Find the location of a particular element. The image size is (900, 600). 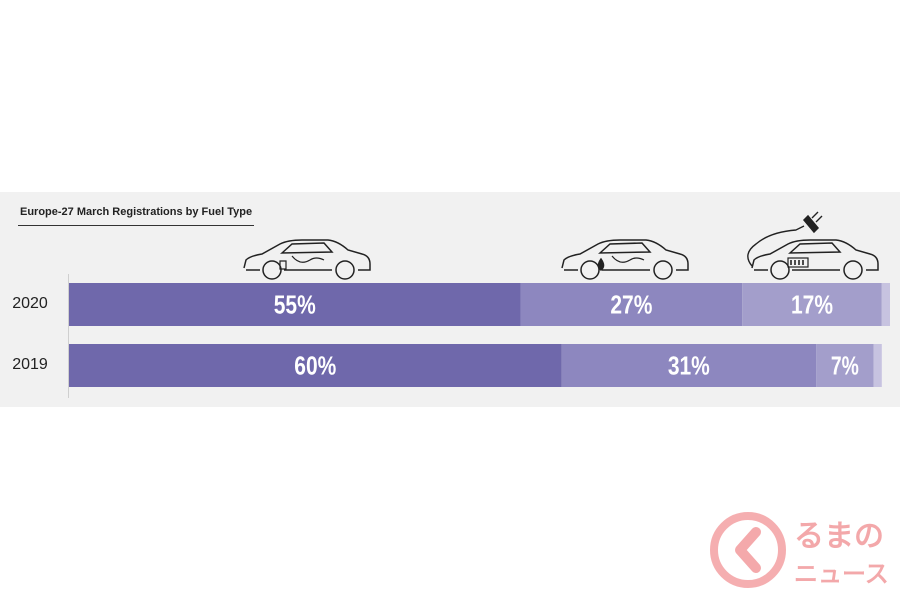

data-label-2019-segment-3: 7% is located at coordinates (845, 366).